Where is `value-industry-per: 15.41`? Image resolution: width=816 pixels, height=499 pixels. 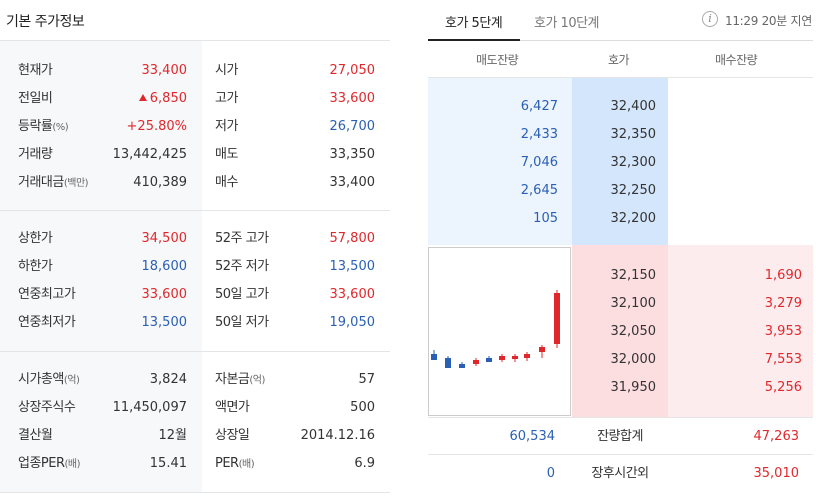
value-industry-per: 15.41 is located at coordinates (168, 463).